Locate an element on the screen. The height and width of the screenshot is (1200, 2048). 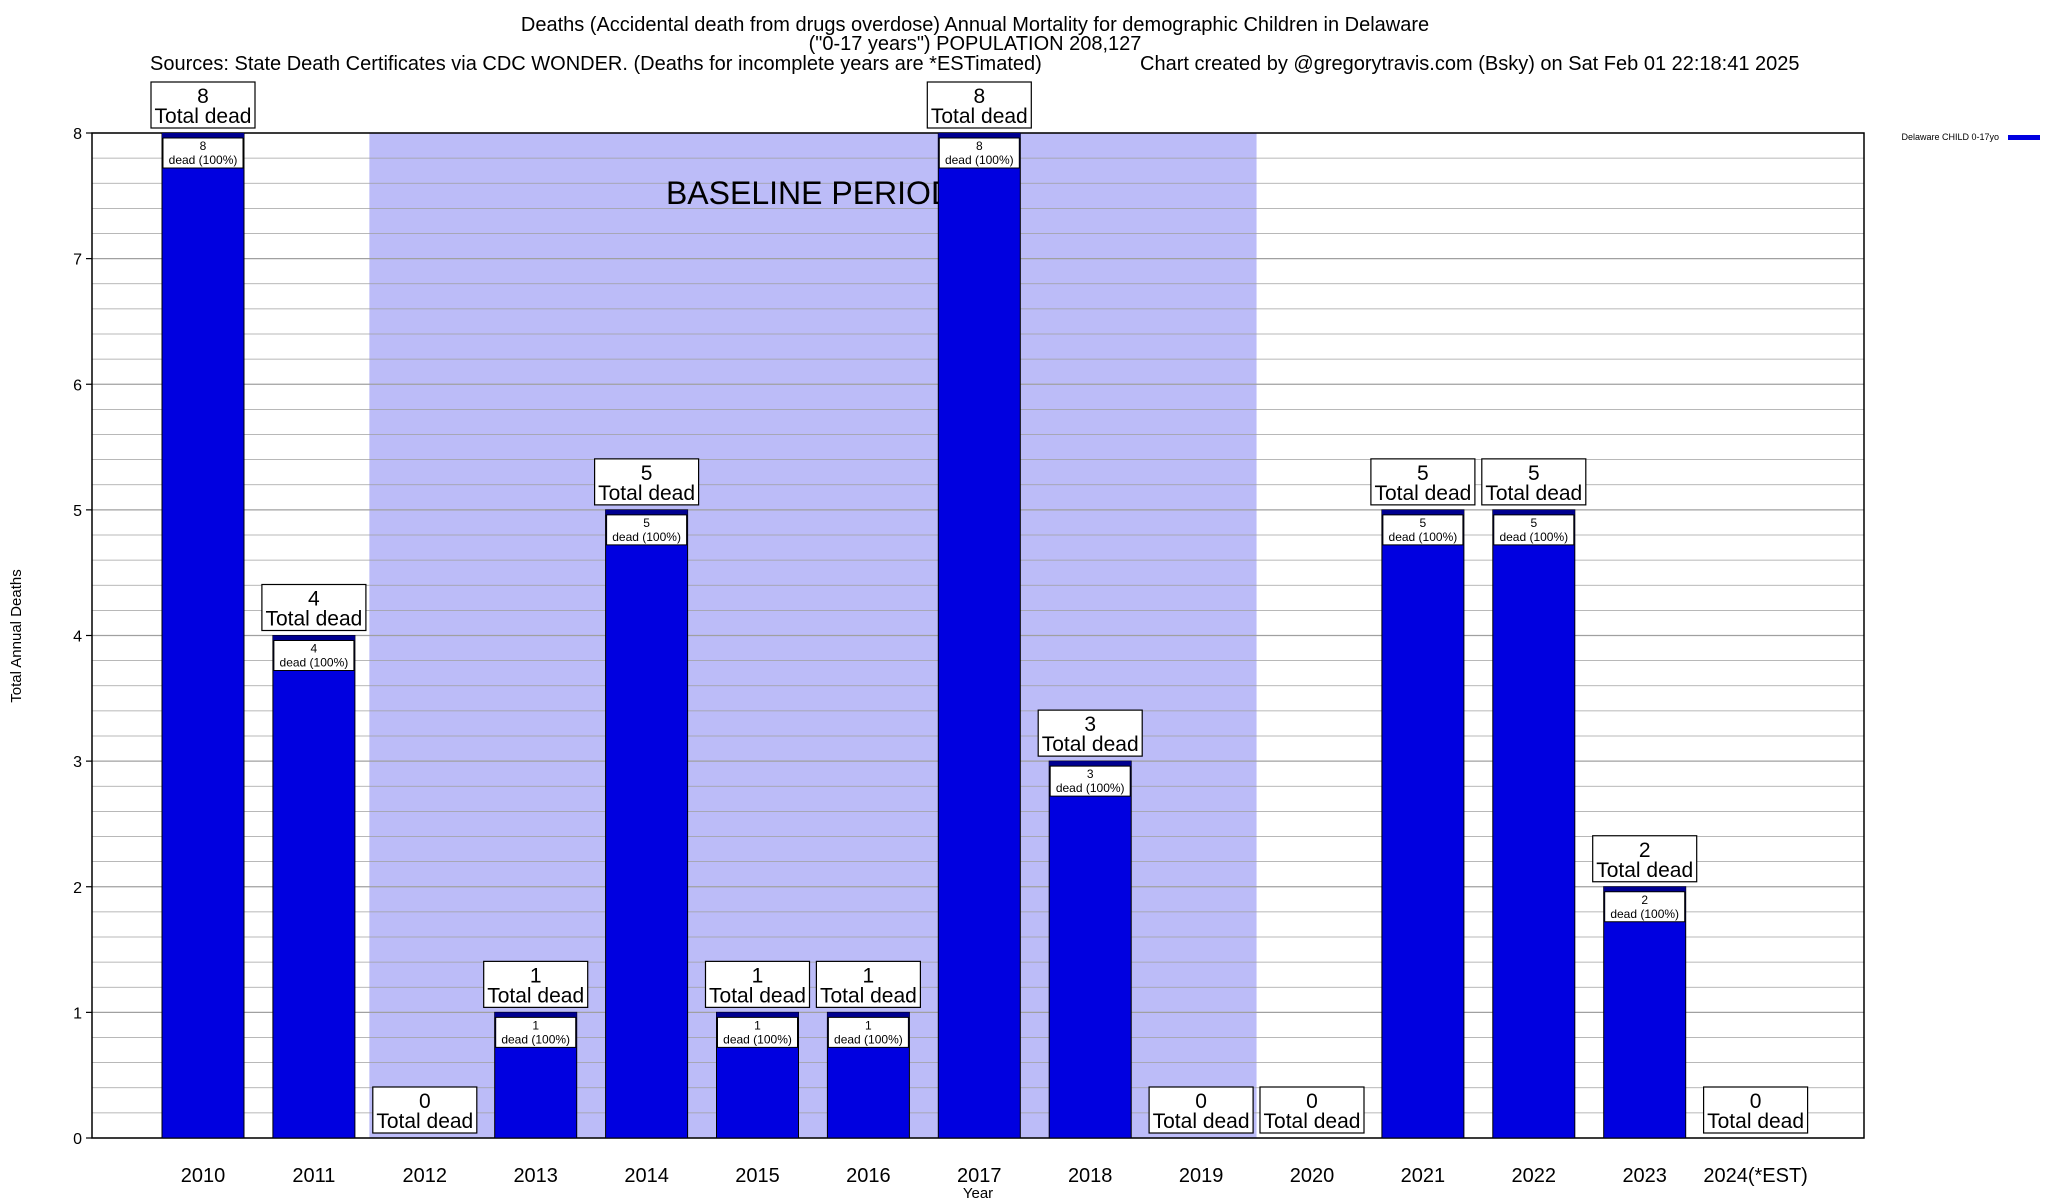
x-tick-label: 2023 is located at coordinates (1644, 1176).